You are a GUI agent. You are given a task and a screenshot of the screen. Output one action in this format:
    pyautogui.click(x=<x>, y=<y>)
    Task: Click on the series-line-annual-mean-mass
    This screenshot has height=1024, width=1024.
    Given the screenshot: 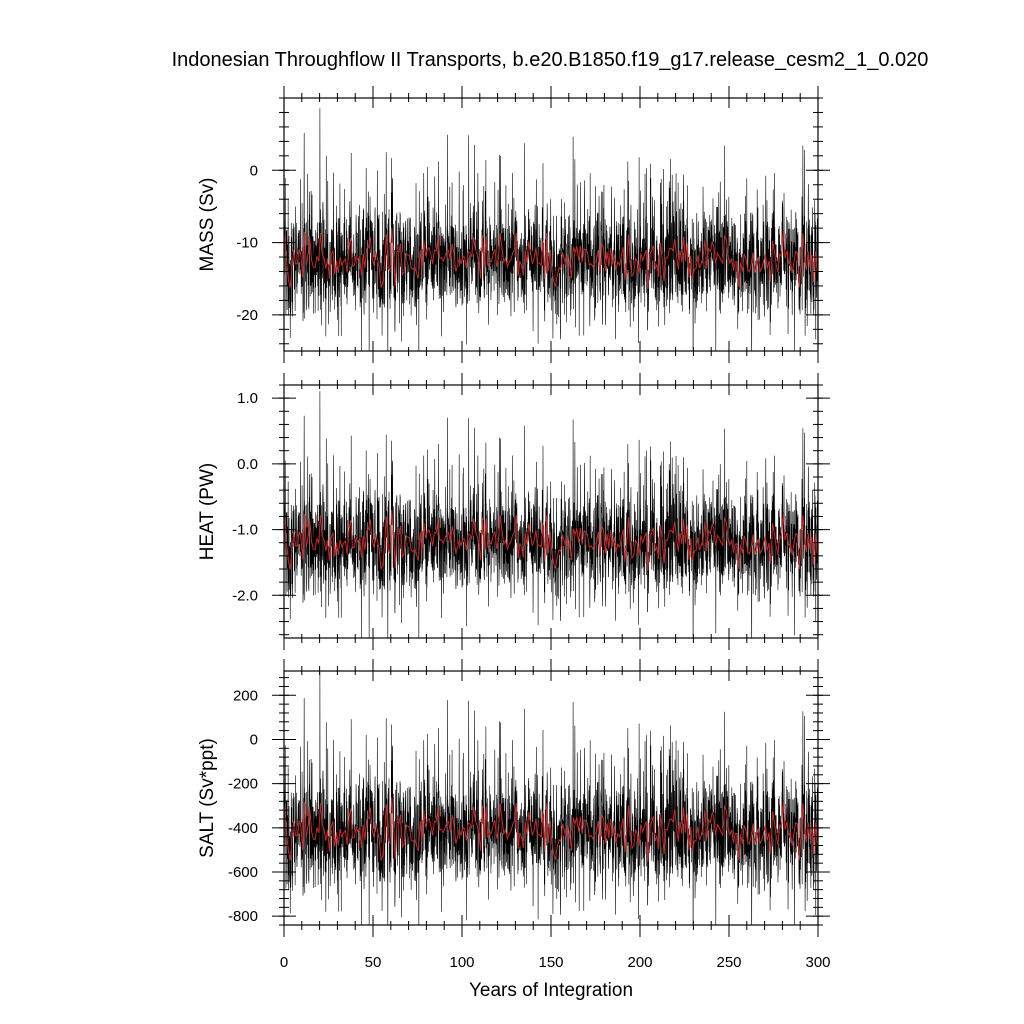 What is the action you would take?
    pyautogui.click(x=551, y=258)
    